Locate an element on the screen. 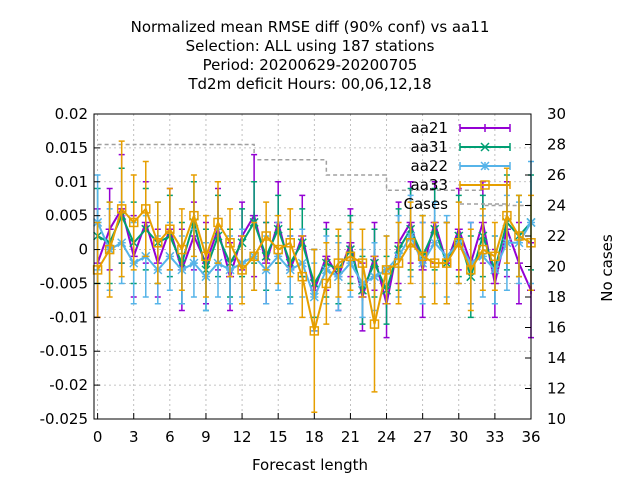 This screenshot has height=480, width=640. legend-item-aa33: aa33 is located at coordinates (461, 185).